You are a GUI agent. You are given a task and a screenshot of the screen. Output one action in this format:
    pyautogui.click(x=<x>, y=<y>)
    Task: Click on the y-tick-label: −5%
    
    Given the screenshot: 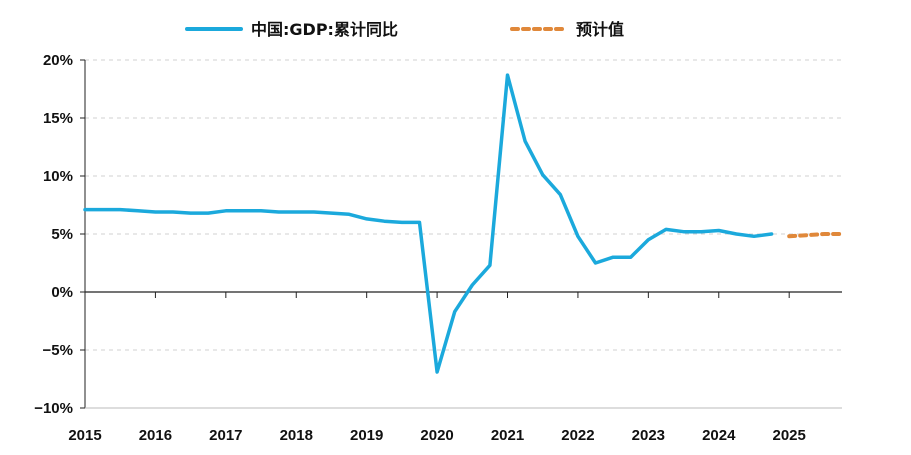 What is the action you would take?
    pyautogui.click(x=58, y=350)
    